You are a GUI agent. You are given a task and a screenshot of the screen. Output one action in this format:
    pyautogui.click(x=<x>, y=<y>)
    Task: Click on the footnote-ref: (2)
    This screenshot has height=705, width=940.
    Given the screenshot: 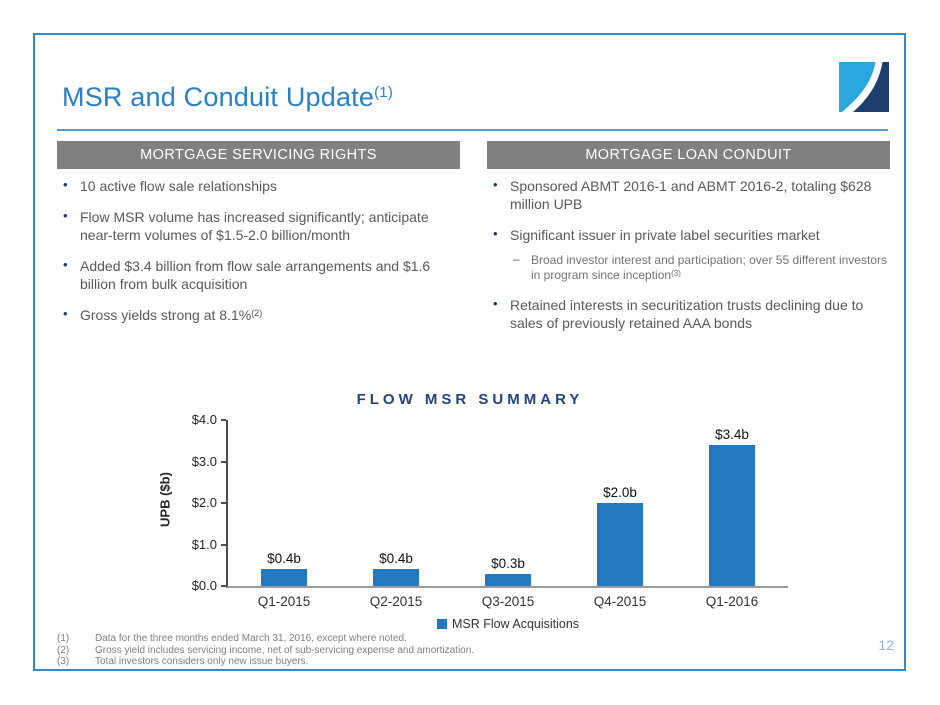 What is the action you would take?
    pyautogui.click(x=257, y=312)
    